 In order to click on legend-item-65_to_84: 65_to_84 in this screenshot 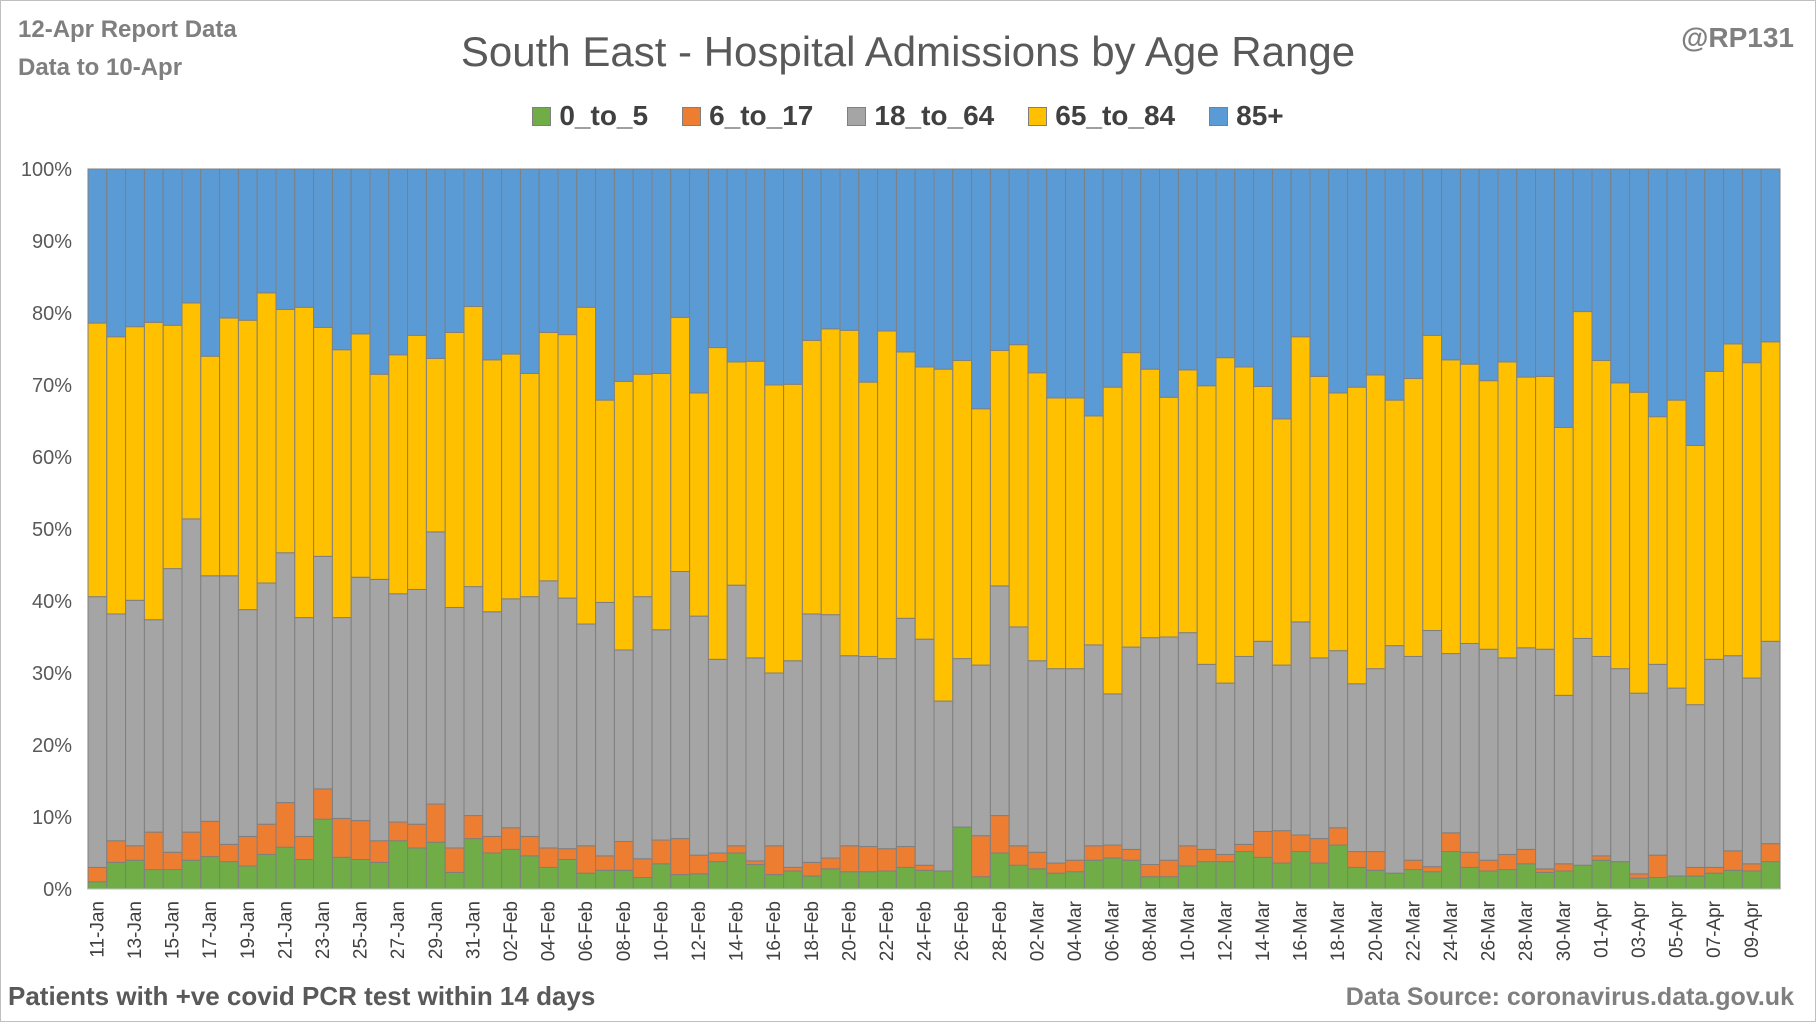, I will do `click(1101, 116)`.